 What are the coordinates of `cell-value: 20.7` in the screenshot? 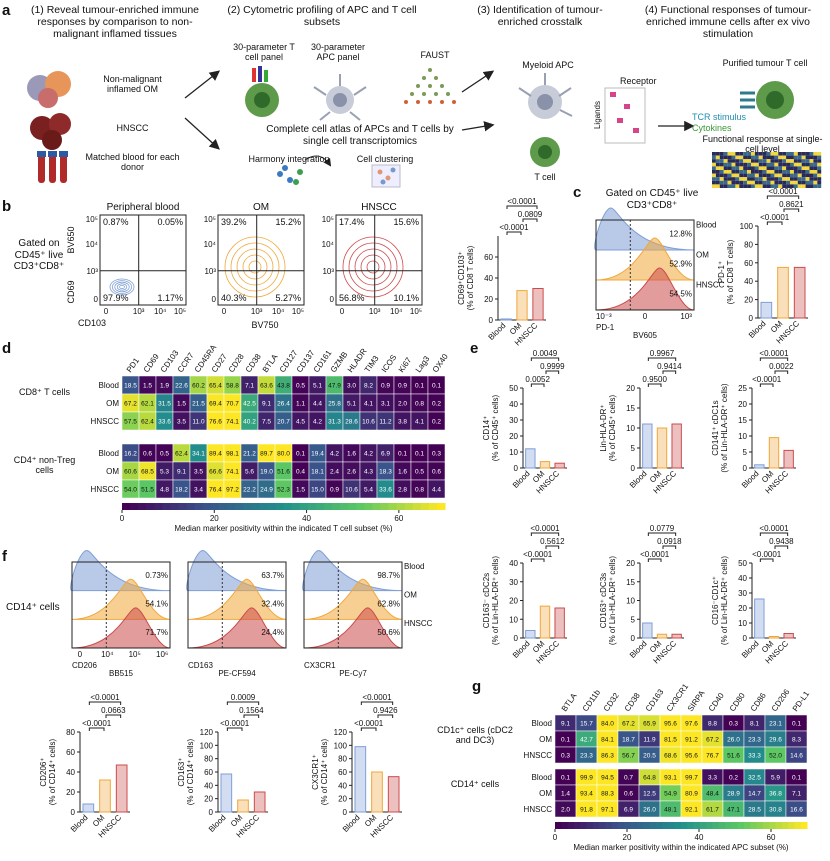 It's located at (283, 422).